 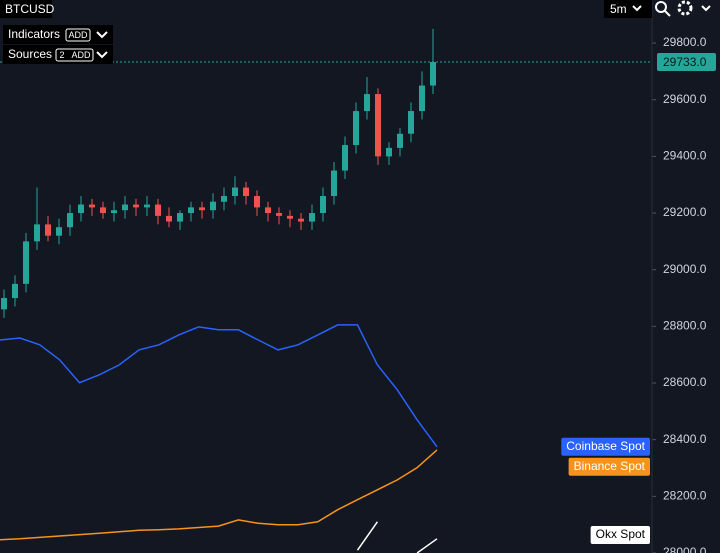 I want to click on legend-label: Okx Spot, so click(x=621, y=534).